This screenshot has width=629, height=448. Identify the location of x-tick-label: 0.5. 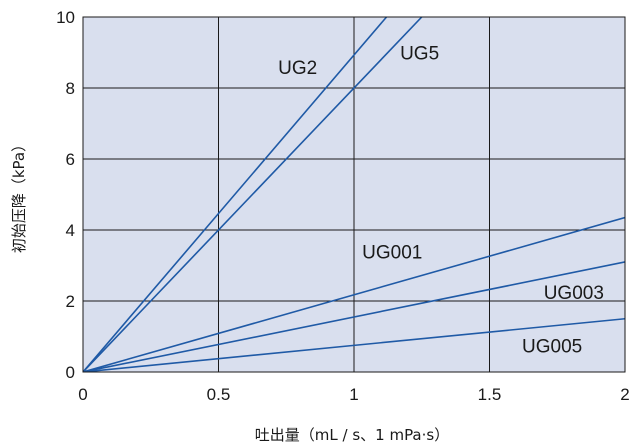
(219, 394).